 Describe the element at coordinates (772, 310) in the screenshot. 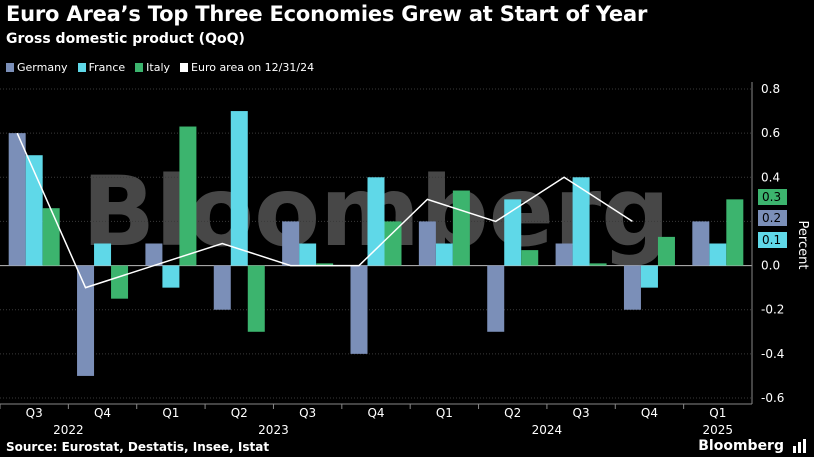

I see `y-tick-label: -0.2` at that location.